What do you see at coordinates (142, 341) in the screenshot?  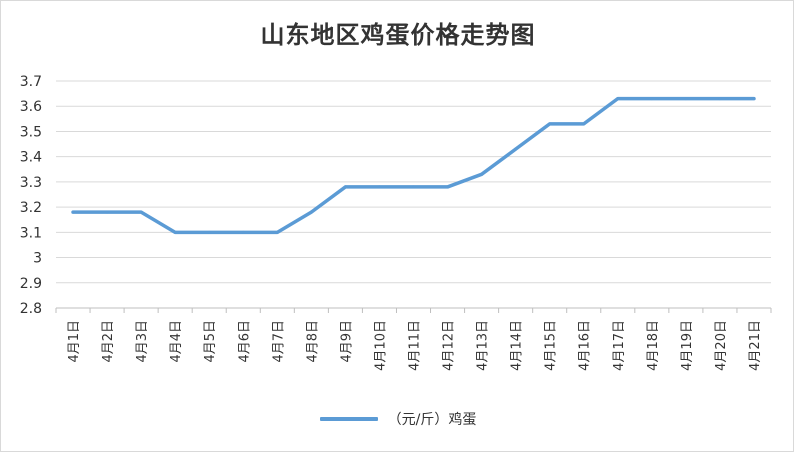 I see `x-tick-label: 4月3日` at bounding box center [142, 341].